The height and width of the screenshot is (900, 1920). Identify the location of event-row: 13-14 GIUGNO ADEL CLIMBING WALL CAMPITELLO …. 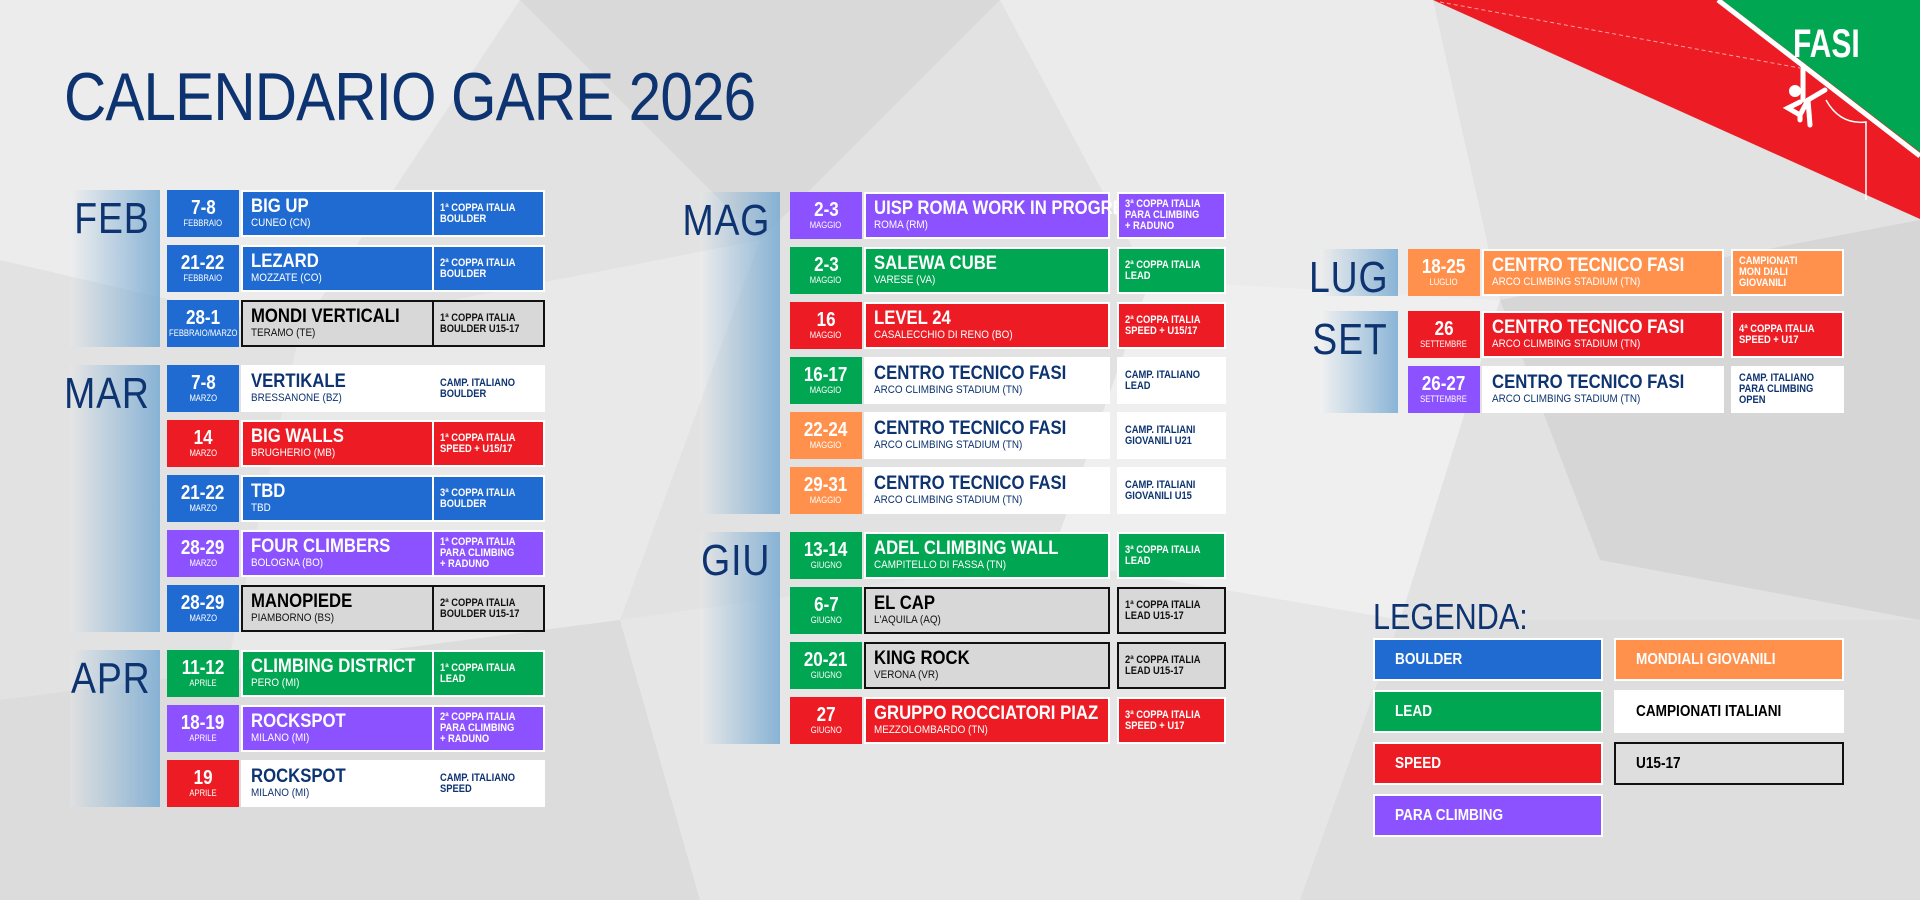
(1008, 555).